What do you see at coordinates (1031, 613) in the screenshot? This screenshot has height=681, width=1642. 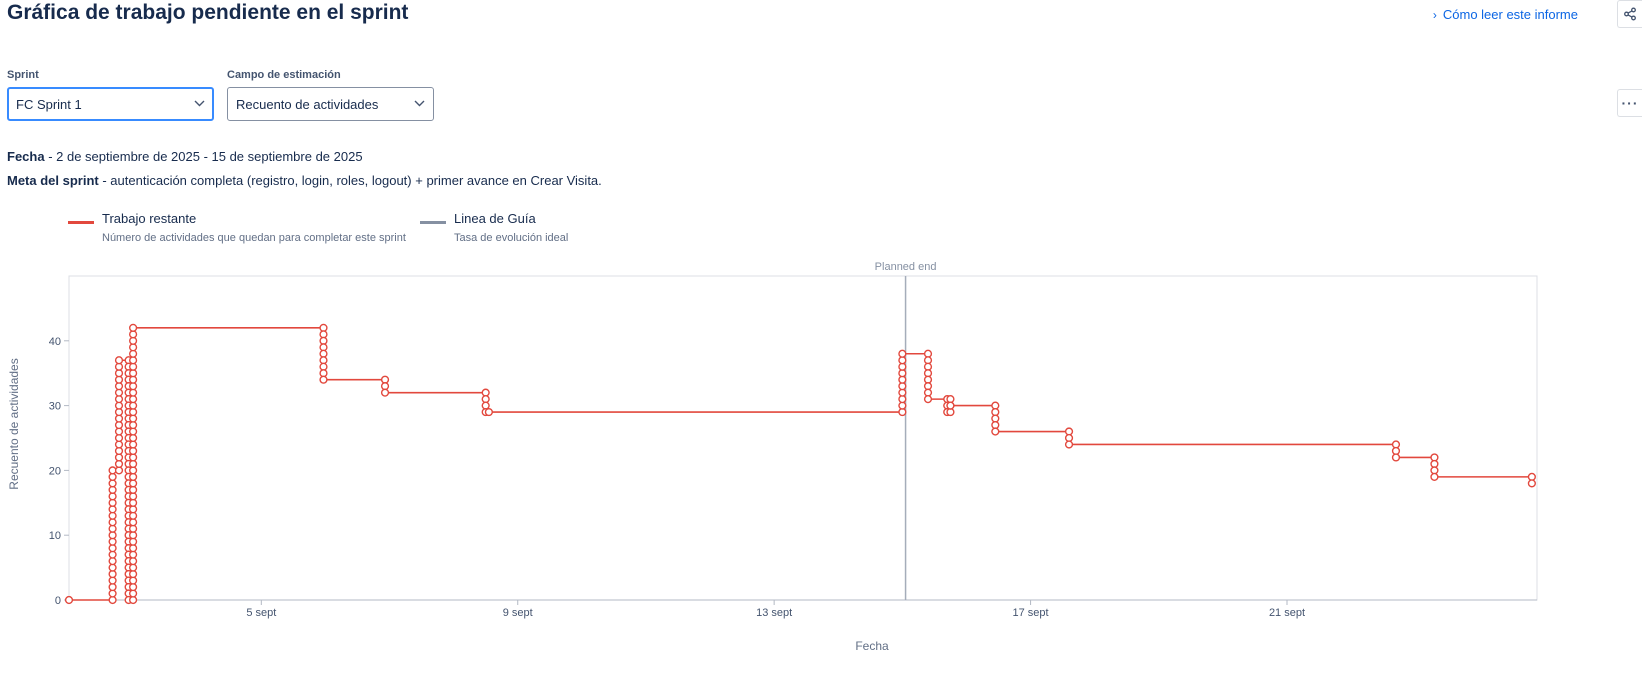 I see `x-tick-label: 17 sept` at bounding box center [1031, 613].